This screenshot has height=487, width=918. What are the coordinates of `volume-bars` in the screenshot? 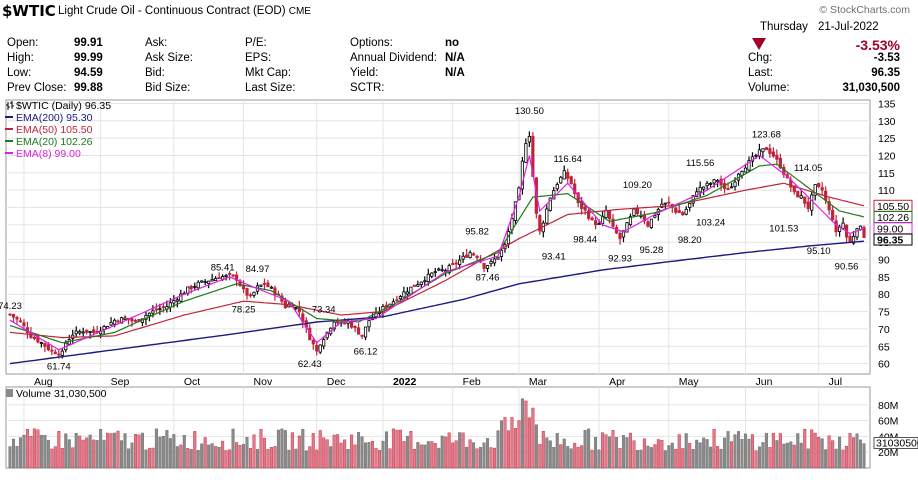 It's located at (437, 433).